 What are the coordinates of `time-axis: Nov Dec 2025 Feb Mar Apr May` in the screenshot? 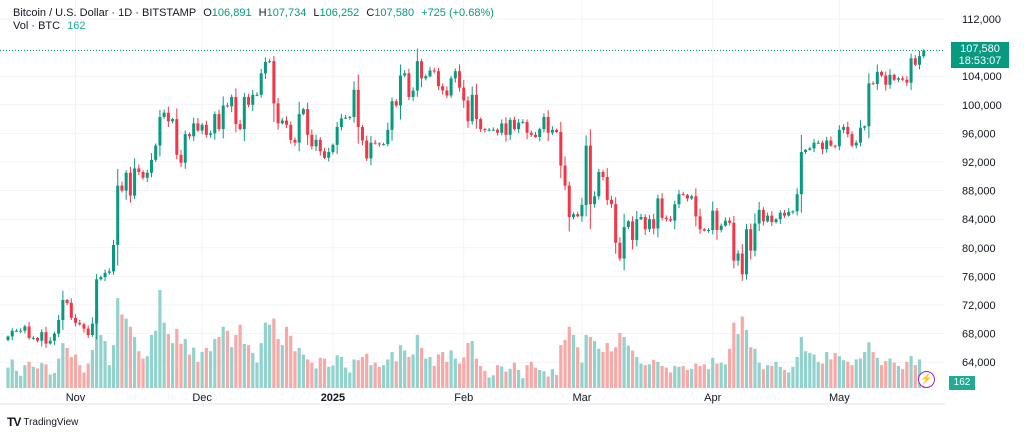 It's located at (458, 398).